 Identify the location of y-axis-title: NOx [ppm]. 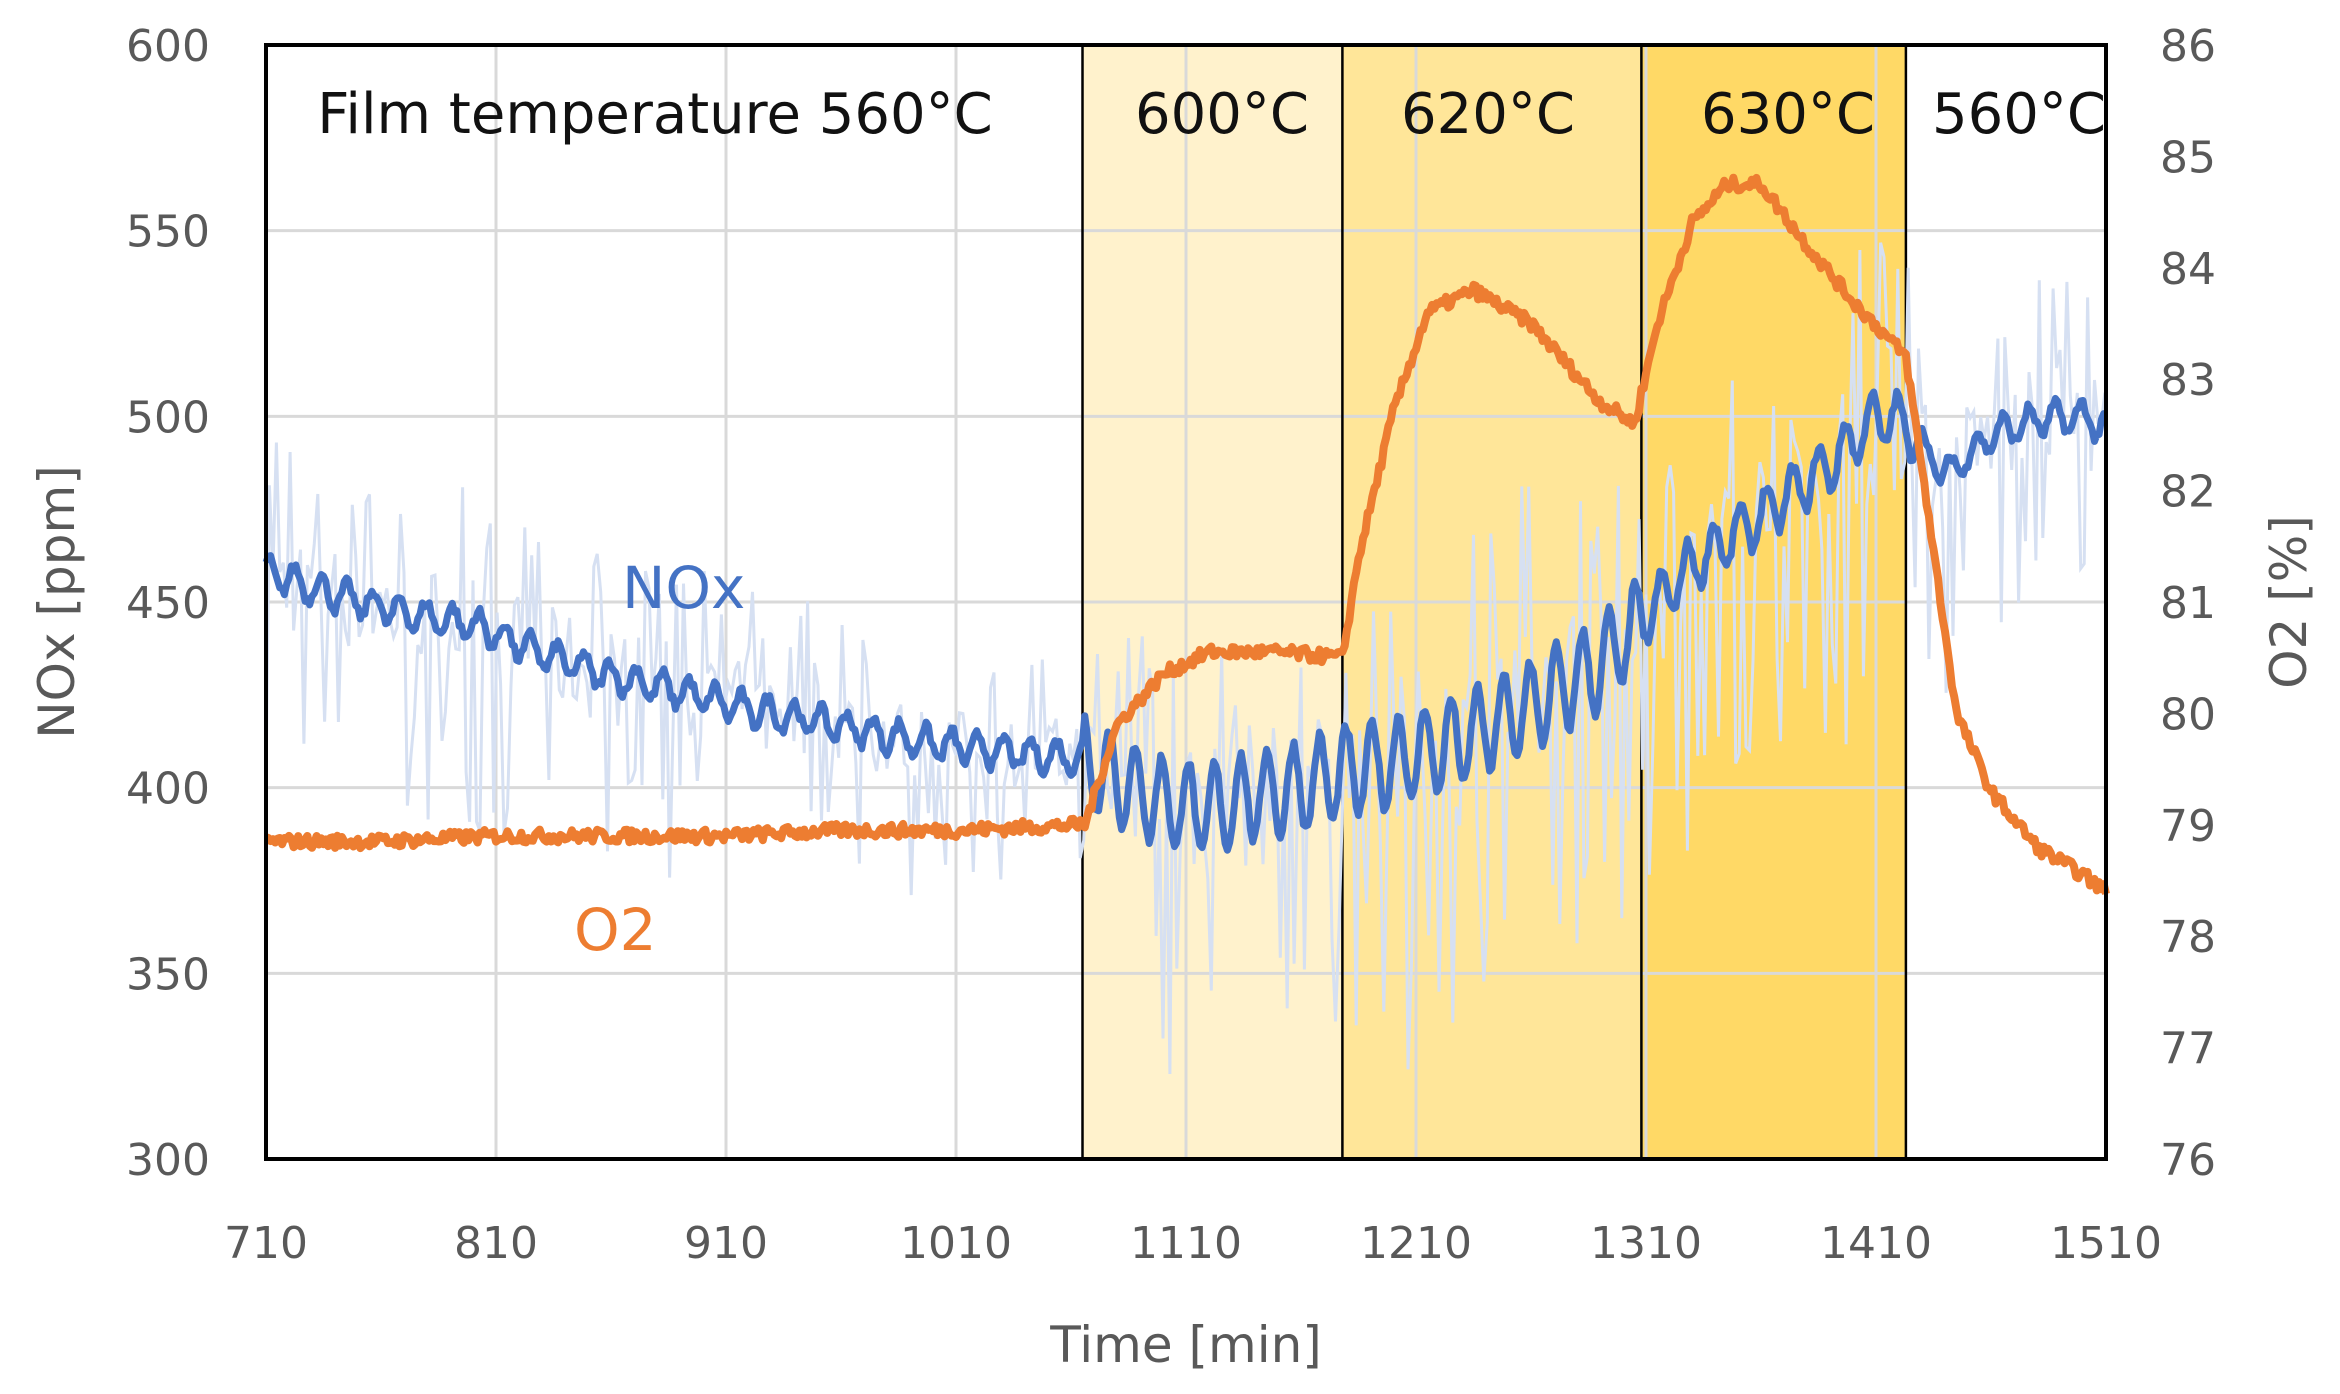
(57, 601).